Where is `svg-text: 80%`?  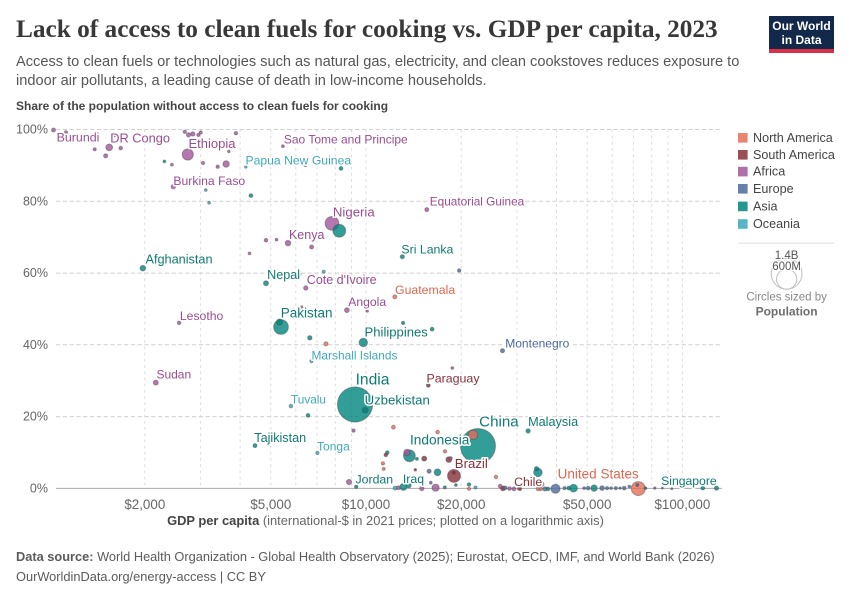 svg-text: 80% is located at coordinates (35, 201).